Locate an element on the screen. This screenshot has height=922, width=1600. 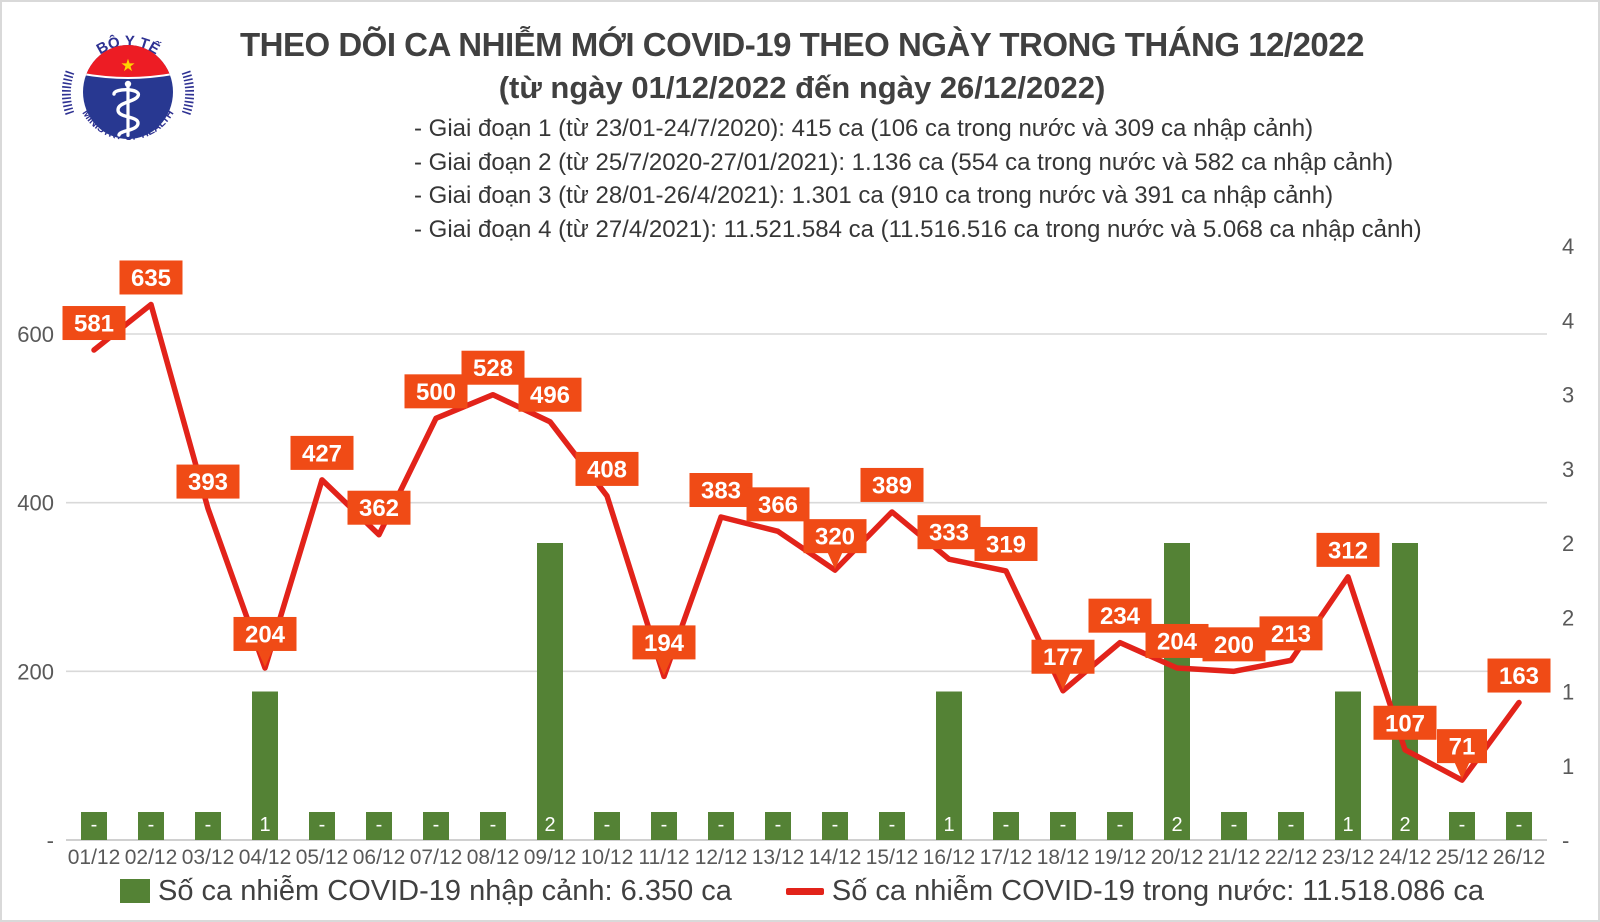
x-axis-date-label: 05/12 is located at coordinates (322, 857).